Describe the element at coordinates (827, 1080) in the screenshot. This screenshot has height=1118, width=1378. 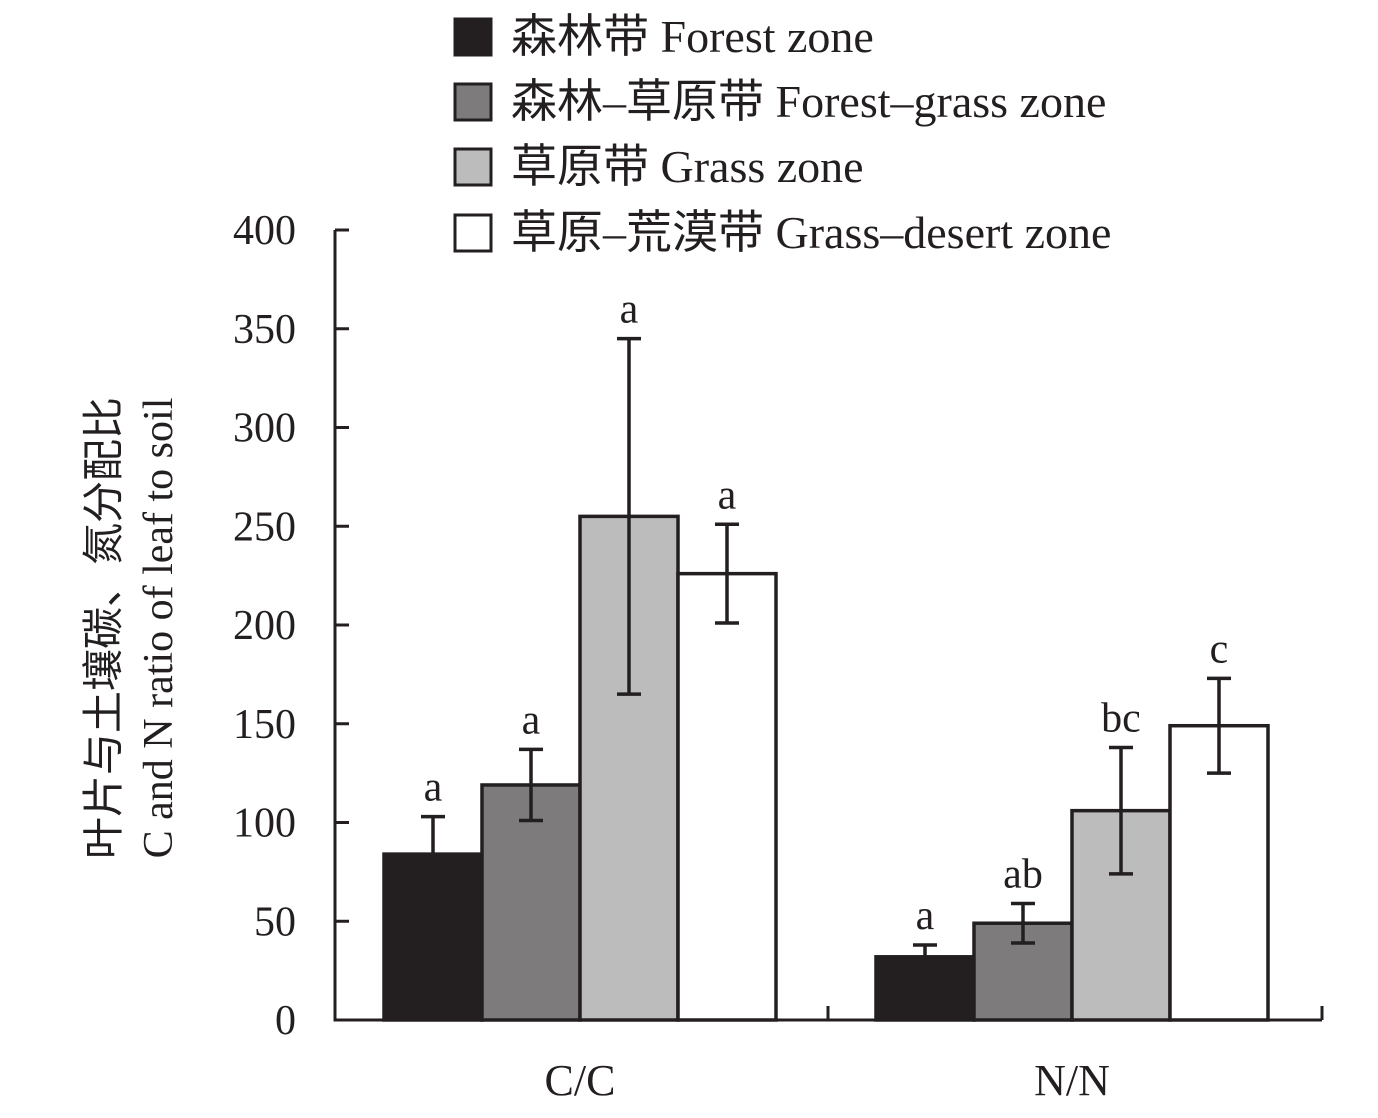
I see `category-labels: C/C N/N` at that location.